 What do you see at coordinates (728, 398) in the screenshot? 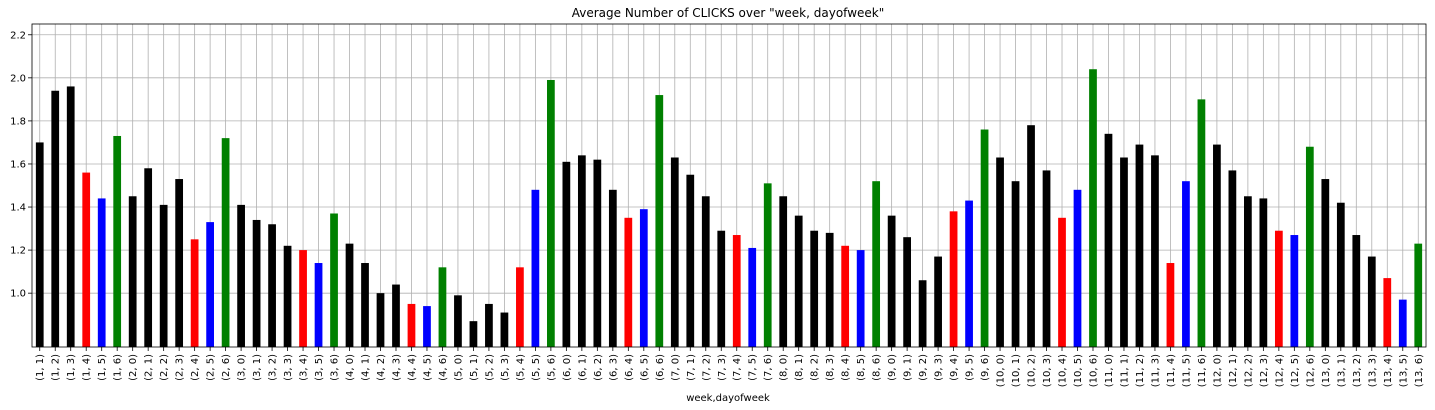
I see `x-axis-label: week,dayofweek` at bounding box center [728, 398].